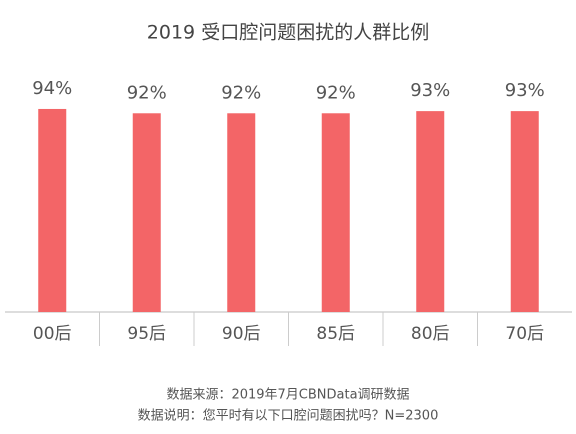 The height and width of the screenshot is (434, 576). What do you see at coordinates (524, 334) in the screenshot?
I see `x-tick-label: 70后` at bounding box center [524, 334].